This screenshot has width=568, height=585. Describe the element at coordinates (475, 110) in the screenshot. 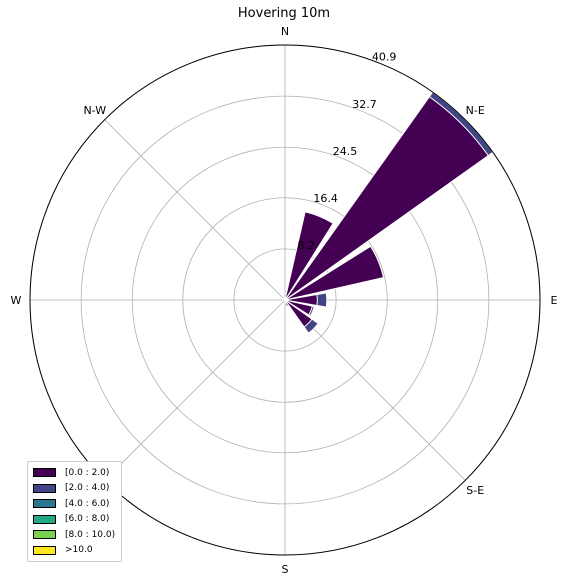

I see `direction-label: N-E` at that location.